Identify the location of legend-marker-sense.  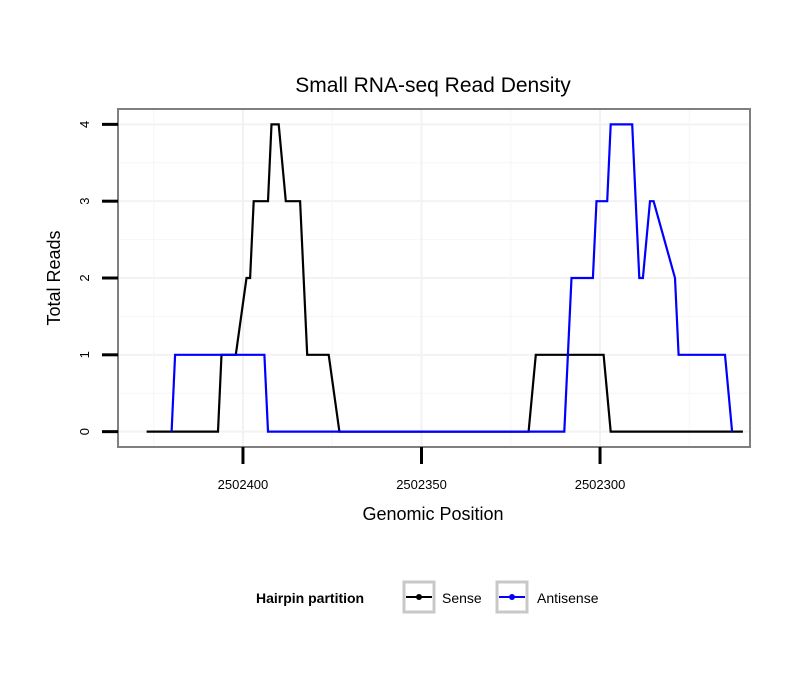
(419, 597).